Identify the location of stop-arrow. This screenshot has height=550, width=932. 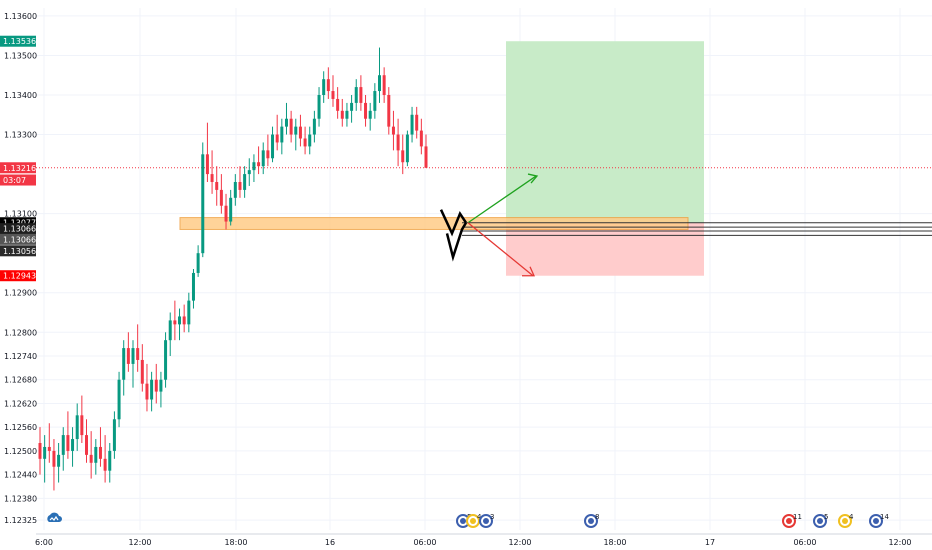
(500, 249).